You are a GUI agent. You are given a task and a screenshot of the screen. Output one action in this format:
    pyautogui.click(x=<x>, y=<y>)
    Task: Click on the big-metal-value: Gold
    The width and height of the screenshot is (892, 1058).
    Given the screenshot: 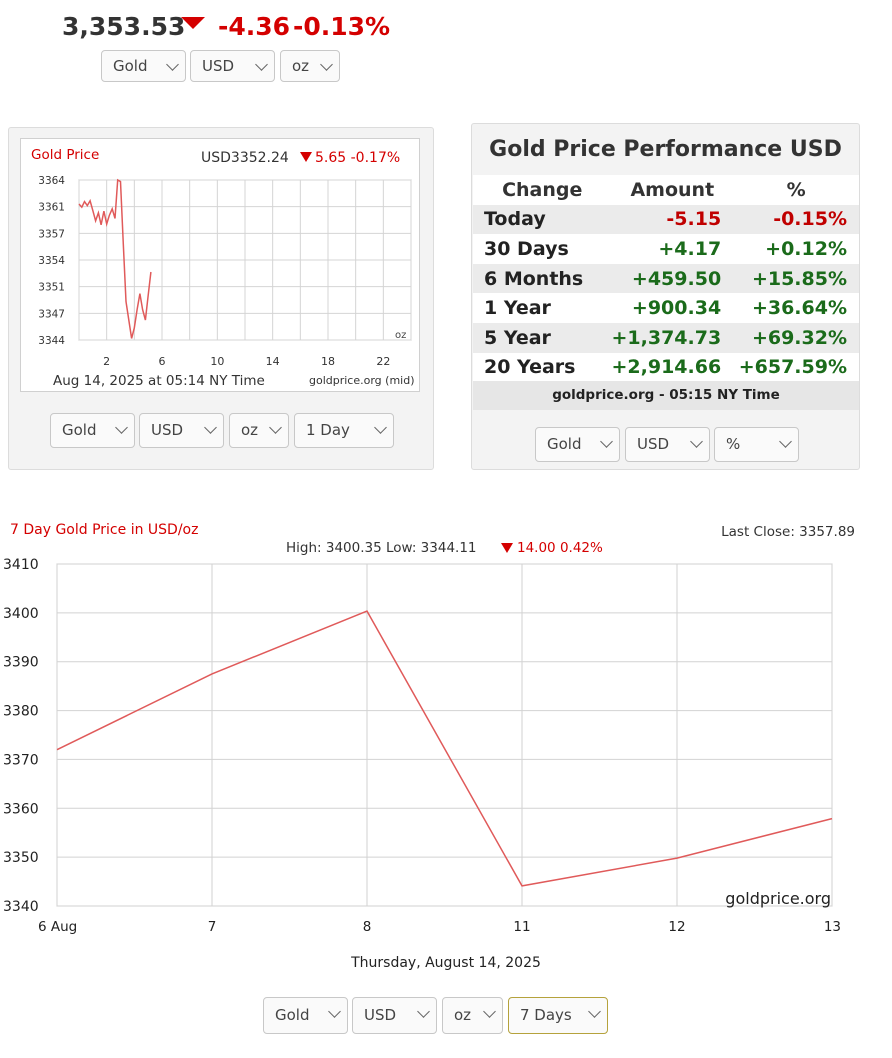 What is the action you would take?
    pyautogui.click(x=292, y=1015)
    